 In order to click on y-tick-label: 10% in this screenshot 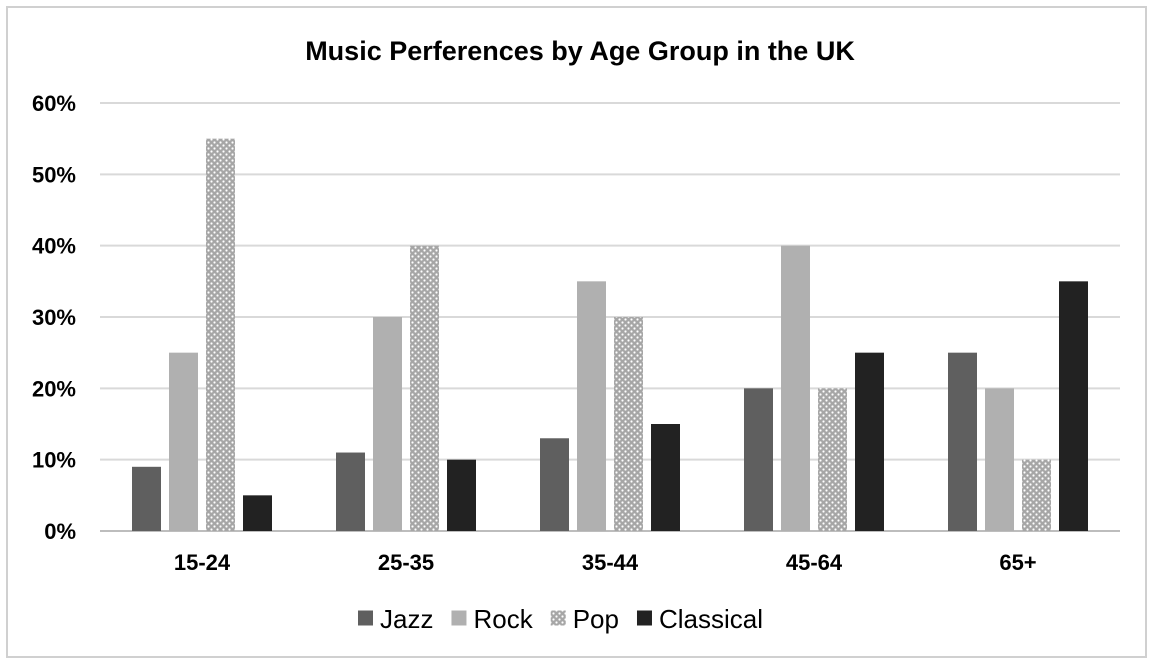, I will do `click(54, 460)`.